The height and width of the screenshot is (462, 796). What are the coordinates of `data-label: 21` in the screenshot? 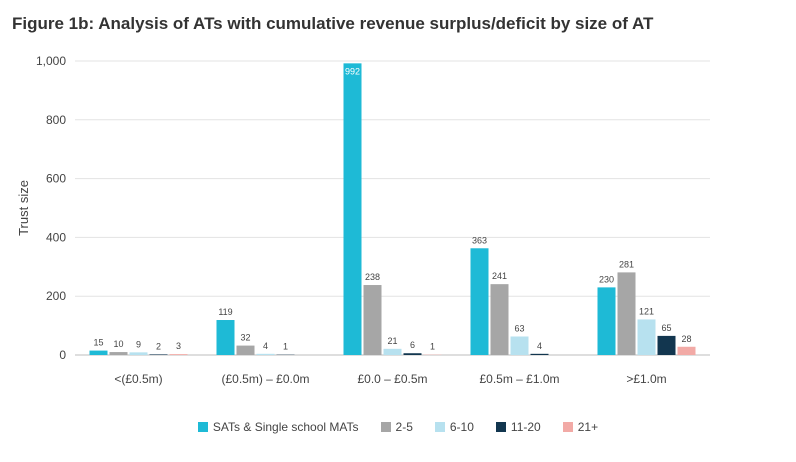 It's located at (392, 341).